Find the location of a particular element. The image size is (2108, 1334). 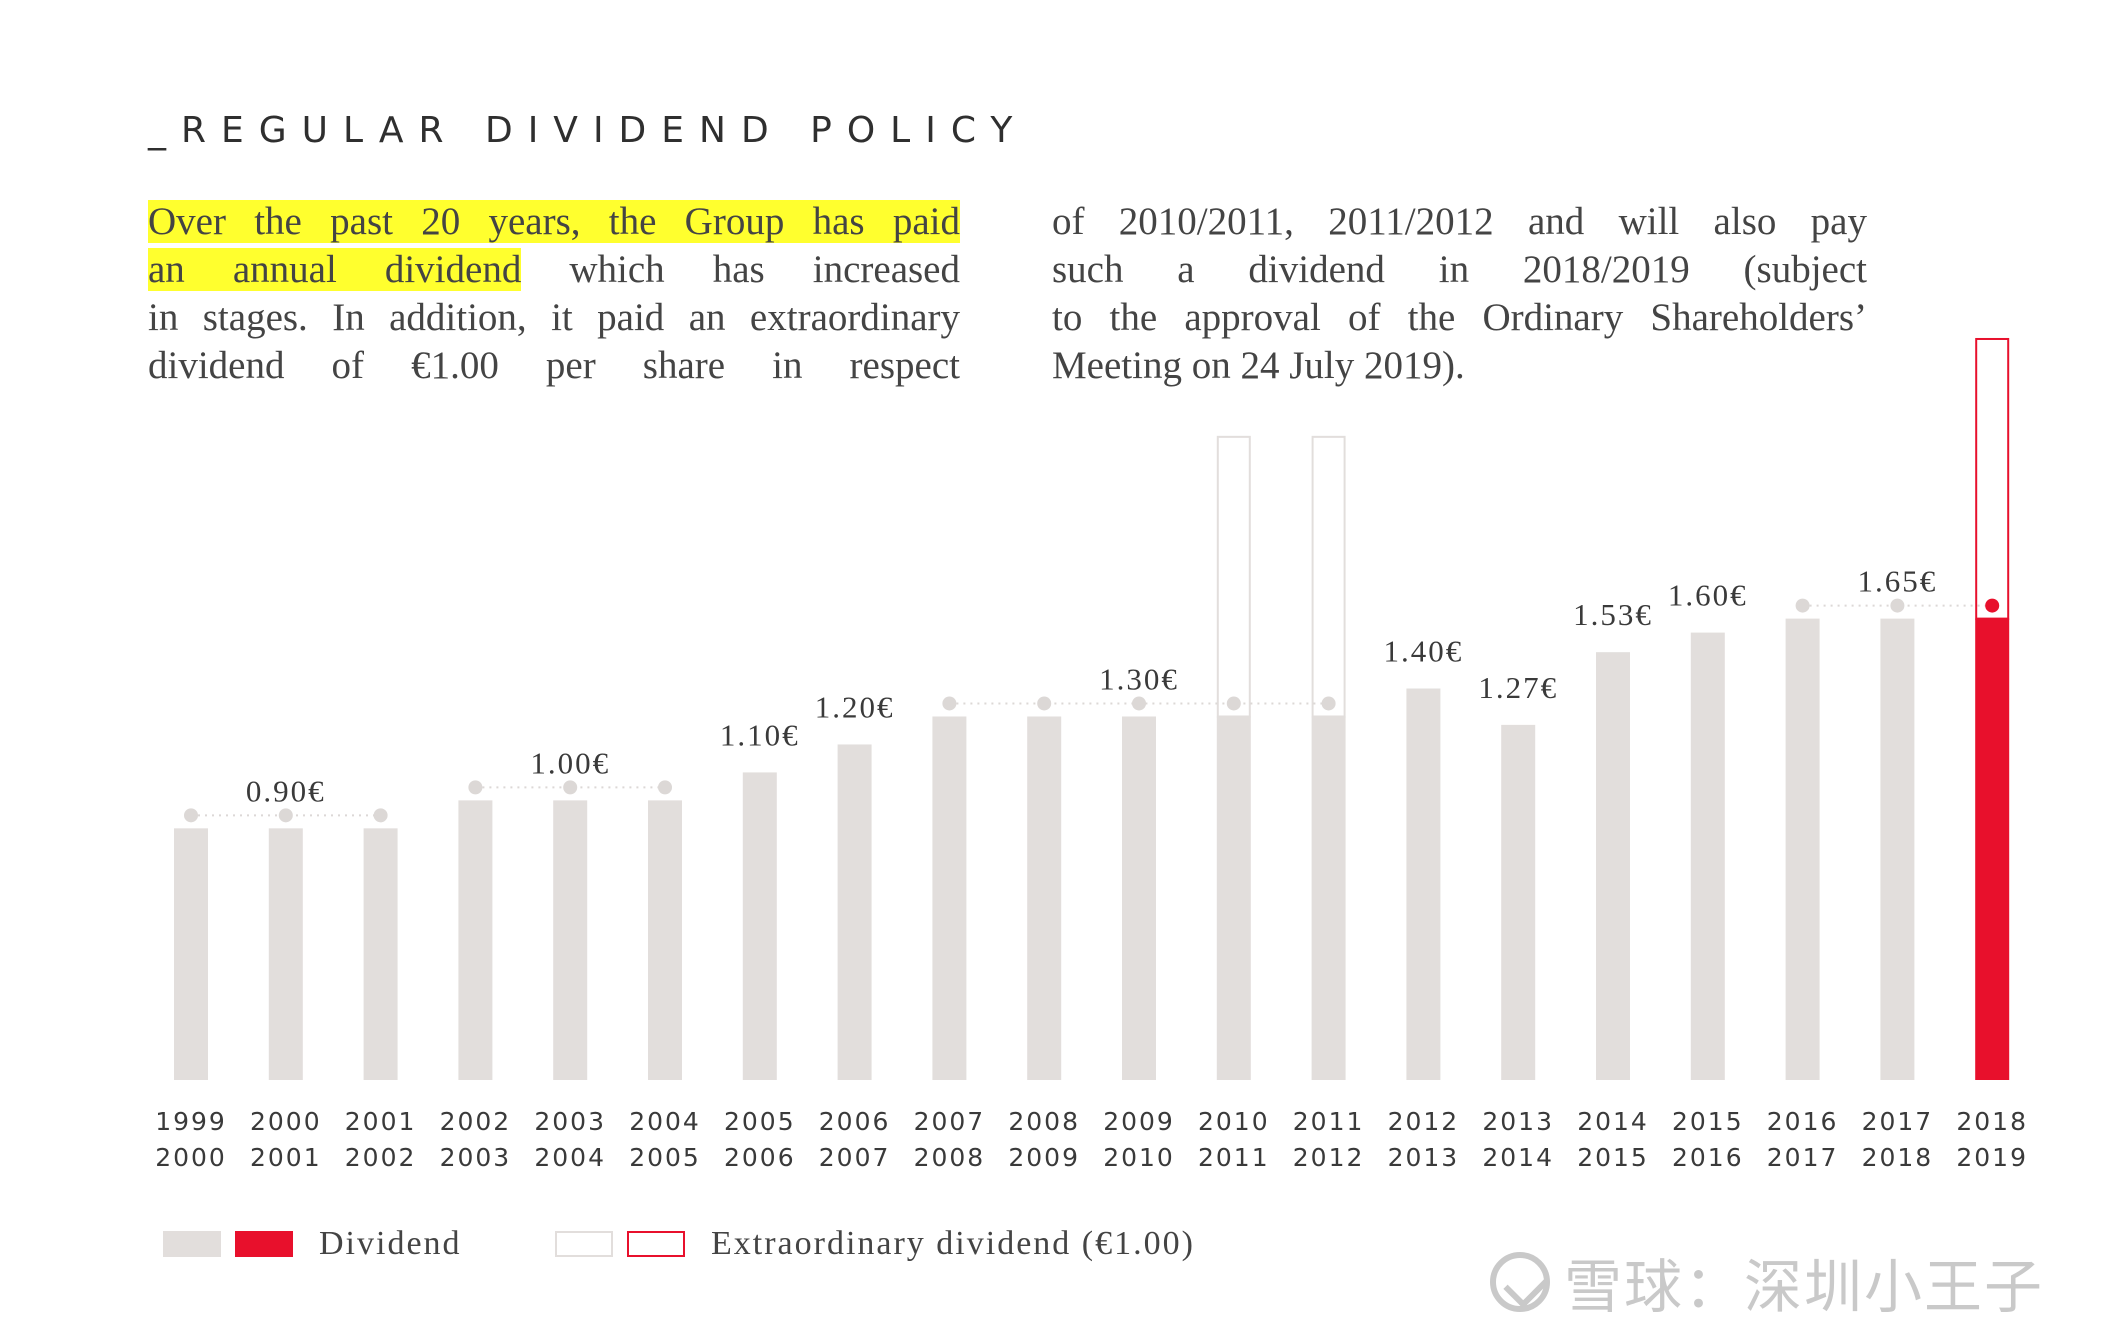

legend-dividend: Dividend is located at coordinates (312, 1244).